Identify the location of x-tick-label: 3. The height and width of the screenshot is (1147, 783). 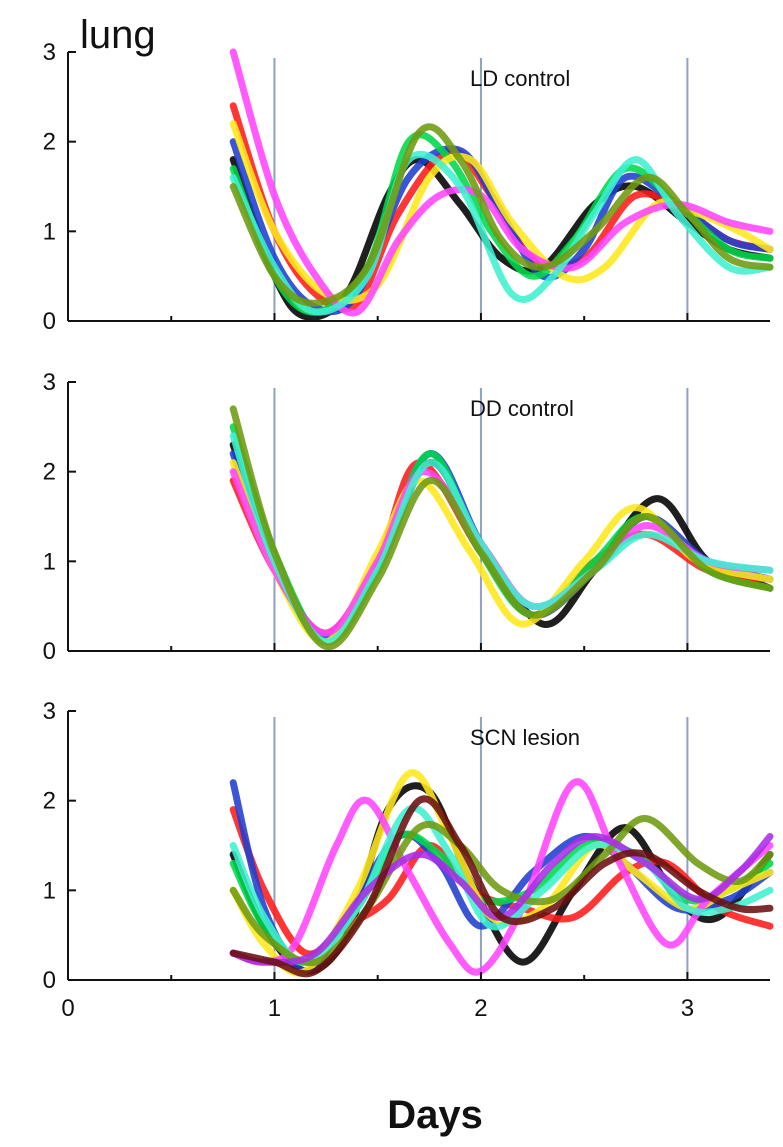
(687, 1008).